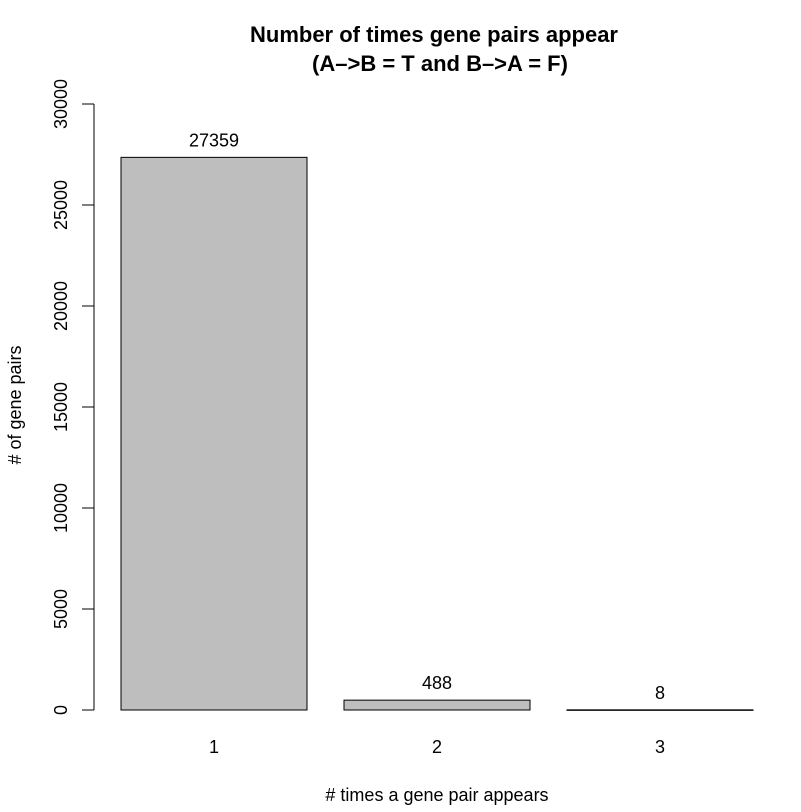  Describe the element at coordinates (61, 407) in the screenshot. I see `y-tick-label-15000: 15000` at that location.